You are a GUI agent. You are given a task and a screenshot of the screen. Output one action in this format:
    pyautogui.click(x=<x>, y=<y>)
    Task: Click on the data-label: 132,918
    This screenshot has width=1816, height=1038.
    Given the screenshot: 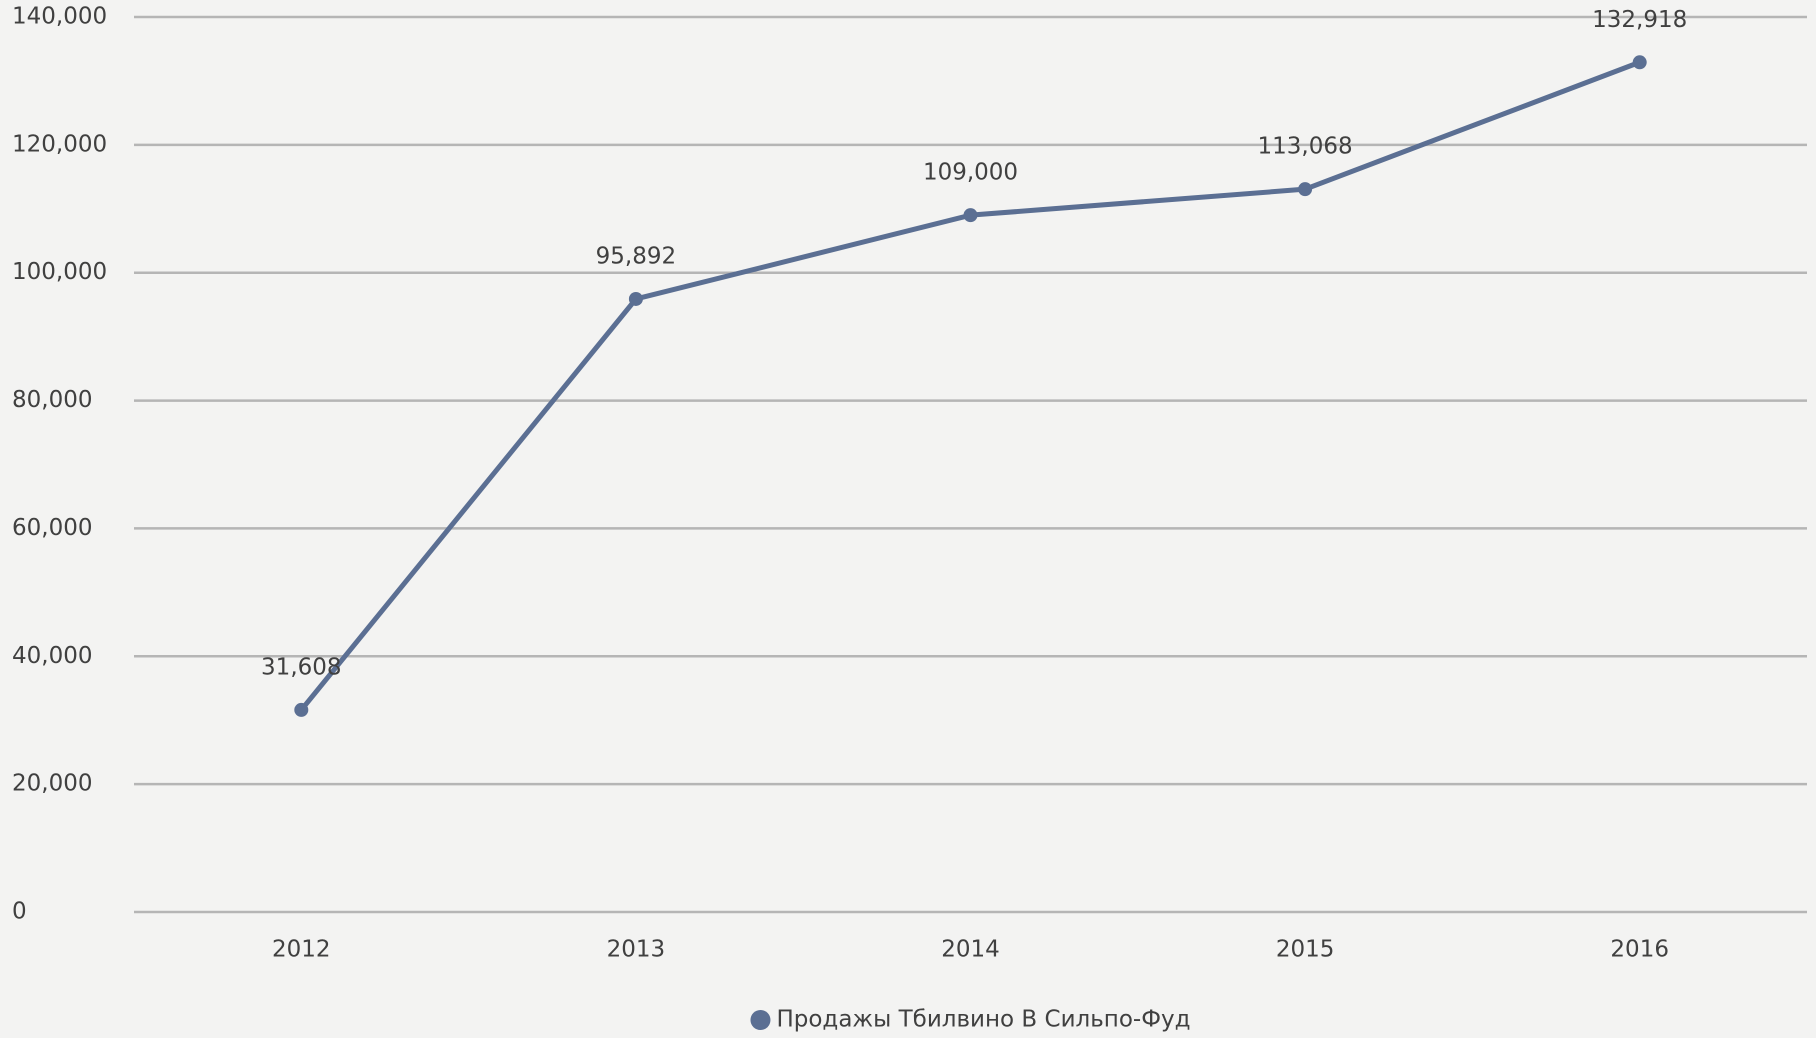 What is the action you would take?
    pyautogui.click(x=1639, y=20)
    